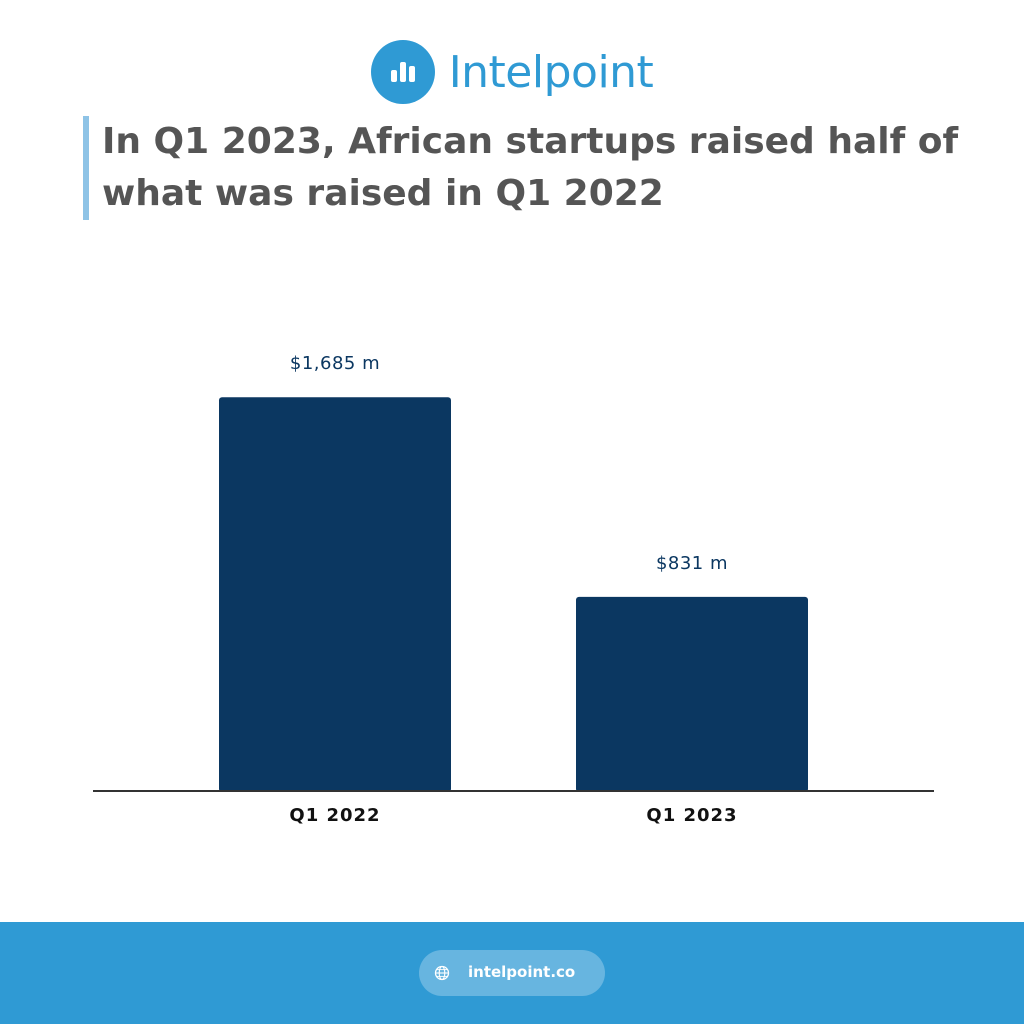  I want to click on bar-q1-2023, so click(692, 694).